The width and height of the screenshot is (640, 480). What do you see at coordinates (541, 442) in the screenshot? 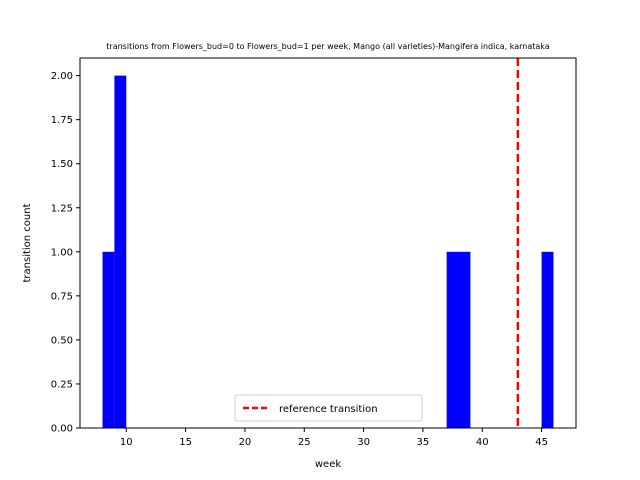
I see `x-tick-label: 45` at bounding box center [541, 442].